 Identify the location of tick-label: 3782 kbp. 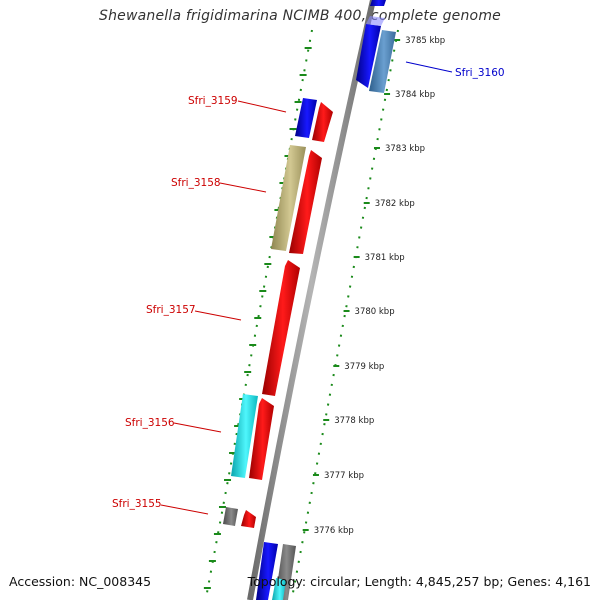
(395, 204).